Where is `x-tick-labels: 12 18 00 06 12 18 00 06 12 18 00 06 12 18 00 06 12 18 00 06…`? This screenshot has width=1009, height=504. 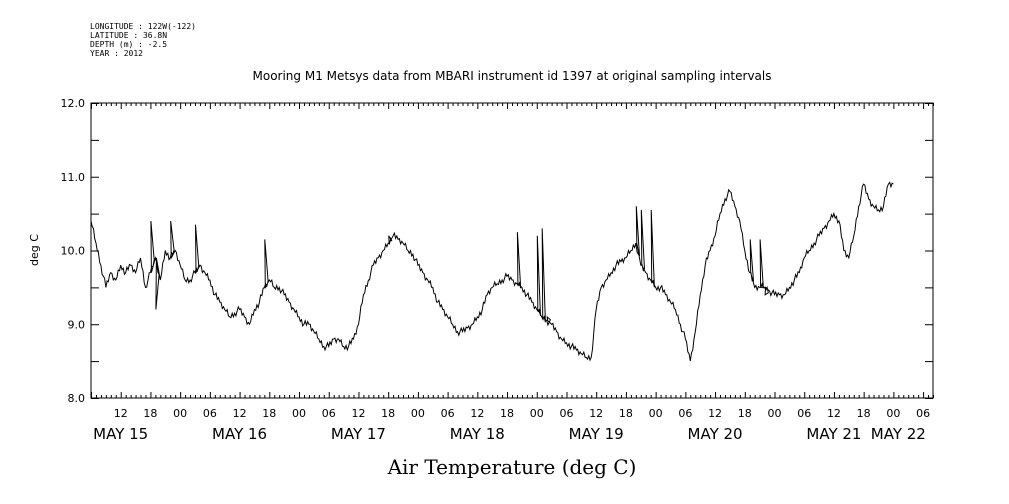
x-tick-labels: 12 18 00 06 12 18 00 06 12 18 00 06 12 18 00 06 12 18 00 06… is located at coordinates (522, 413).